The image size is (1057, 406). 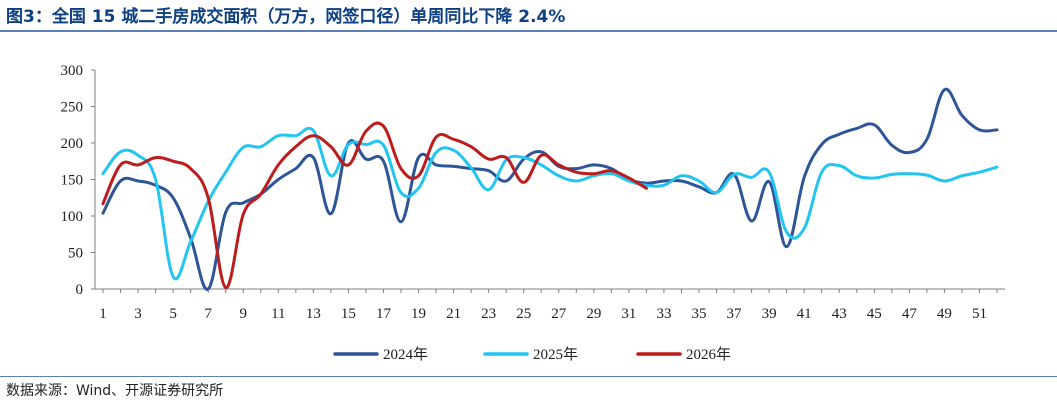 What do you see at coordinates (699, 314) in the screenshot?
I see `x-tick-label: 35` at bounding box center [699, 314].